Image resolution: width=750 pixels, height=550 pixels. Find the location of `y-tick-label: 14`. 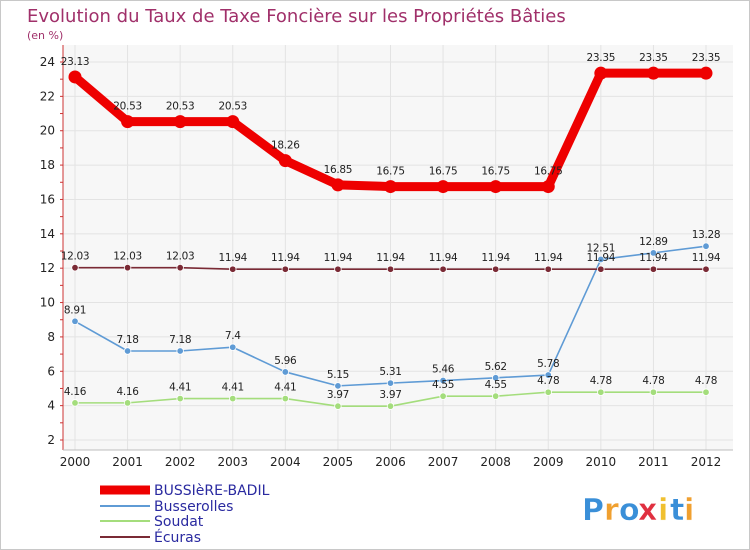

y-tick-label: 14 is located at coordinates (47, 234).